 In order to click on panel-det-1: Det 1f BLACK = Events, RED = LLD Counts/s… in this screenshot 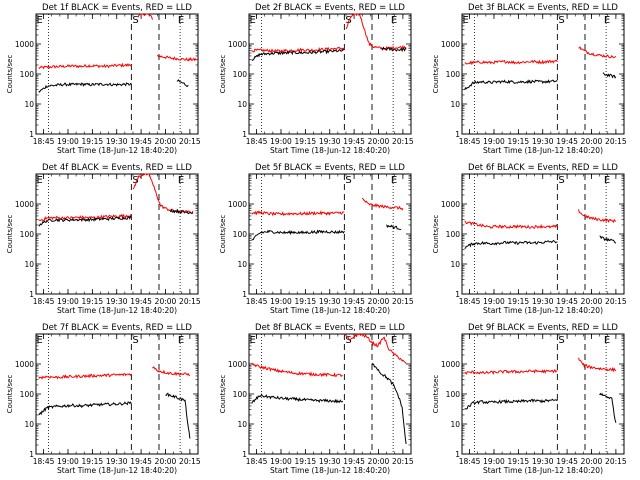, I will do `click(103, 79)`.